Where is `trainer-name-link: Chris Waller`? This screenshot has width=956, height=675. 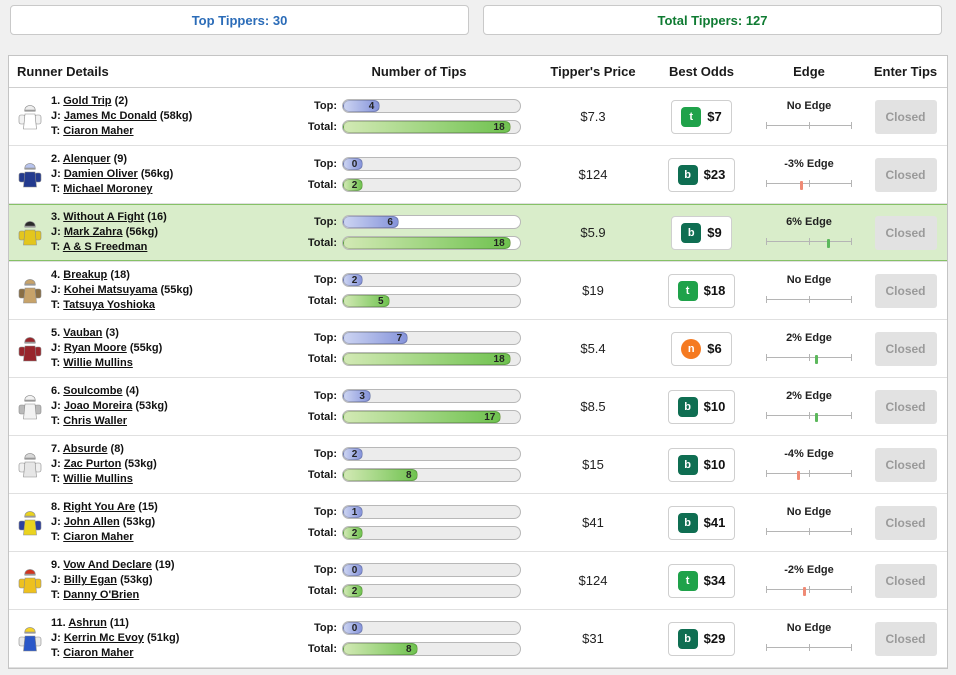
trainer-name-link: Chris Waller is located at coordinates (95, 421).